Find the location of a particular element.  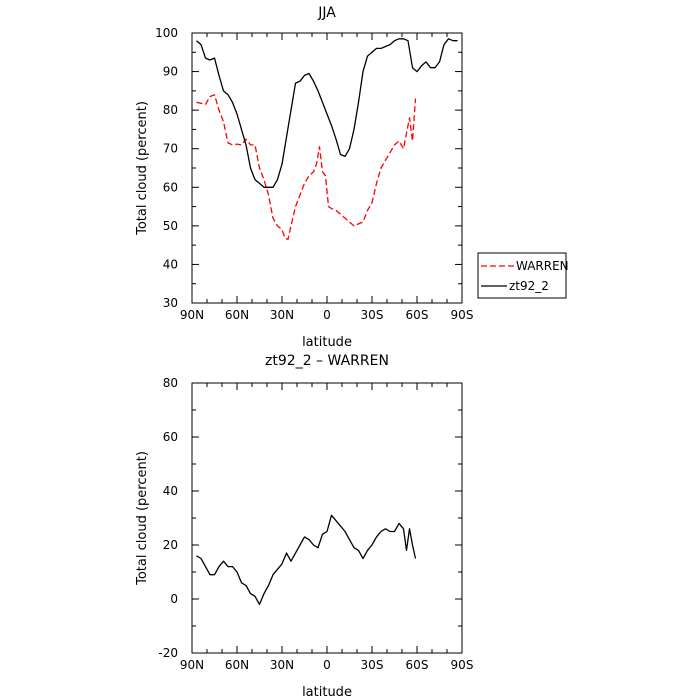

bottom-y-tick-label: 60 is located at coordinates (170, 437).